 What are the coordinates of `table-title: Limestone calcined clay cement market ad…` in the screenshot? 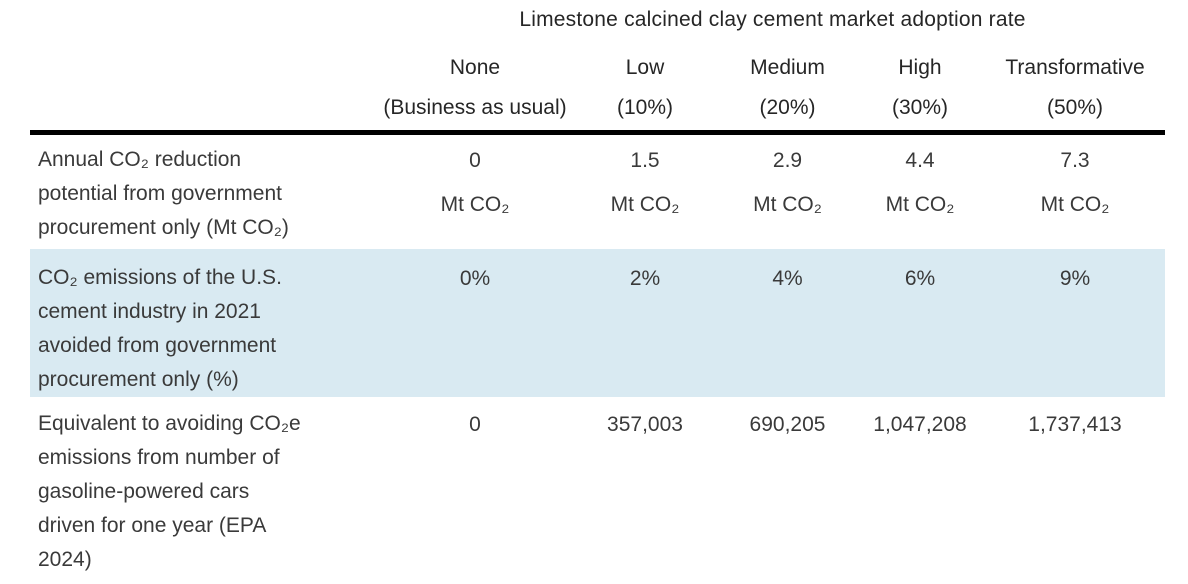 It's located at (772, 19).